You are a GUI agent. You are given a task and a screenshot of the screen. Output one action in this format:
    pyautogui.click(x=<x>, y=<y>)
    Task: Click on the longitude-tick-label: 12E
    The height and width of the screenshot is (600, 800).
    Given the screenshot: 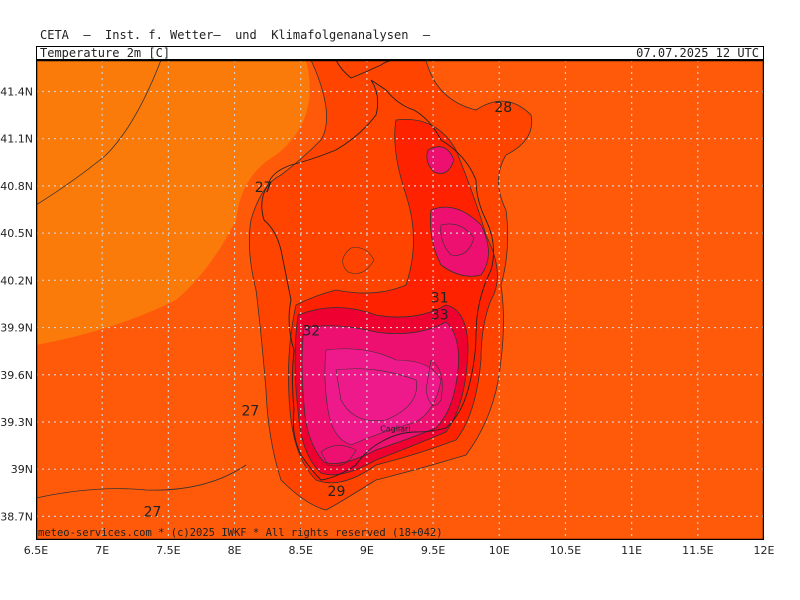 What is the action you would take?
    pyautogui.click(x=764, y=550)
    